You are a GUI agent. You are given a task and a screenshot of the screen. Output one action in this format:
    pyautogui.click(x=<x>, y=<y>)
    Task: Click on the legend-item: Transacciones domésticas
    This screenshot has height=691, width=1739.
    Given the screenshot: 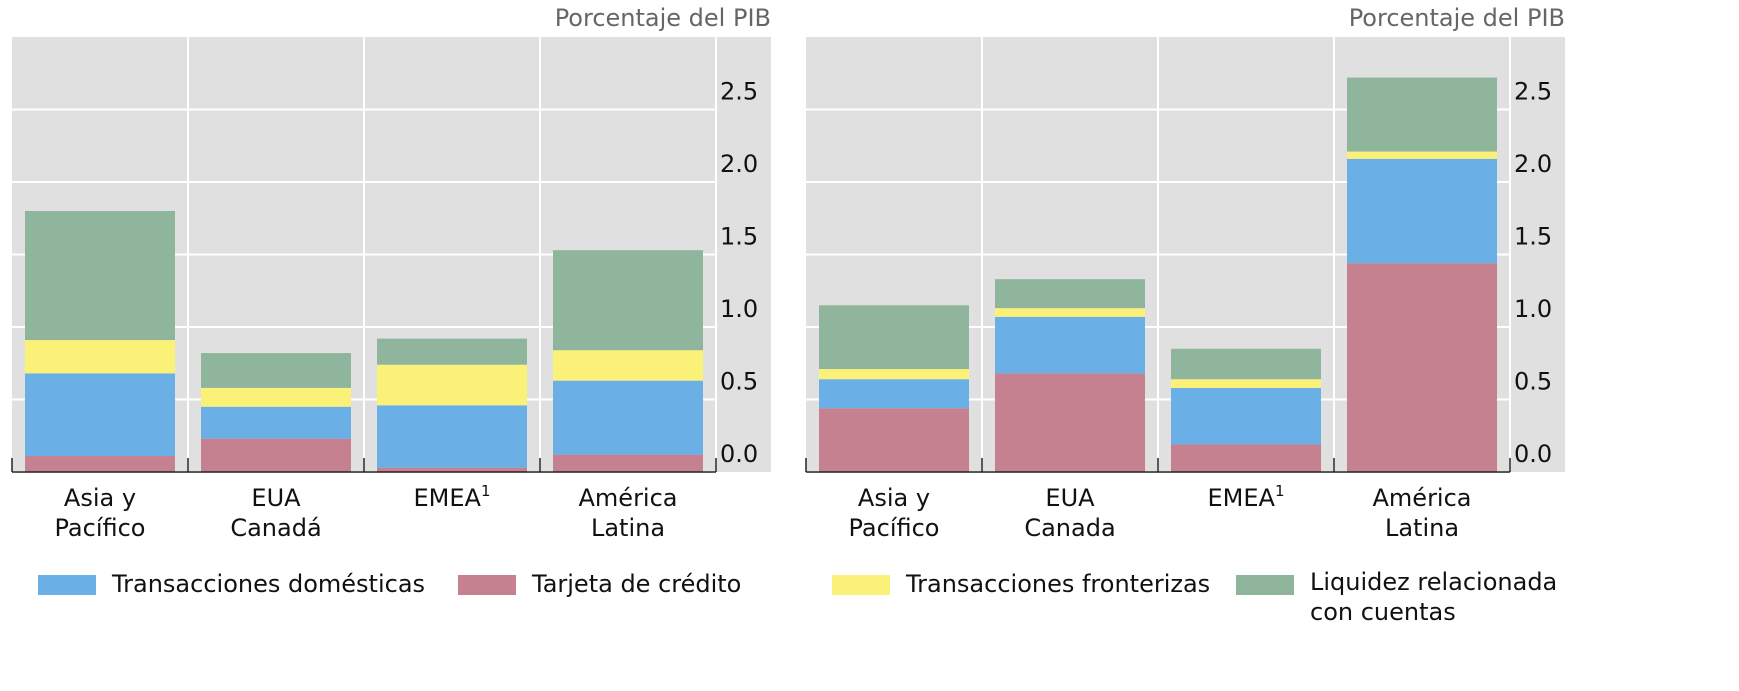 What is the action you would take?
    pyautogui.click(x=231, y=584)
    